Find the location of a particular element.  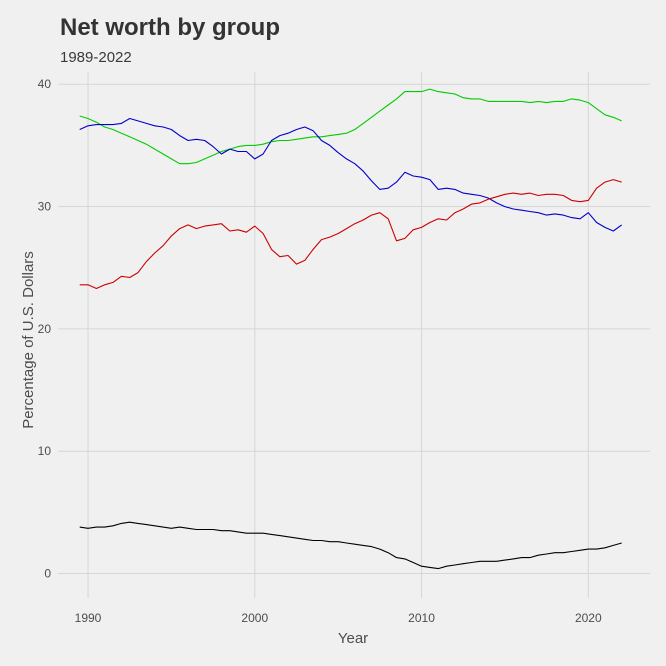

y-tick-label: 10 is located at coordinates (45, 451).